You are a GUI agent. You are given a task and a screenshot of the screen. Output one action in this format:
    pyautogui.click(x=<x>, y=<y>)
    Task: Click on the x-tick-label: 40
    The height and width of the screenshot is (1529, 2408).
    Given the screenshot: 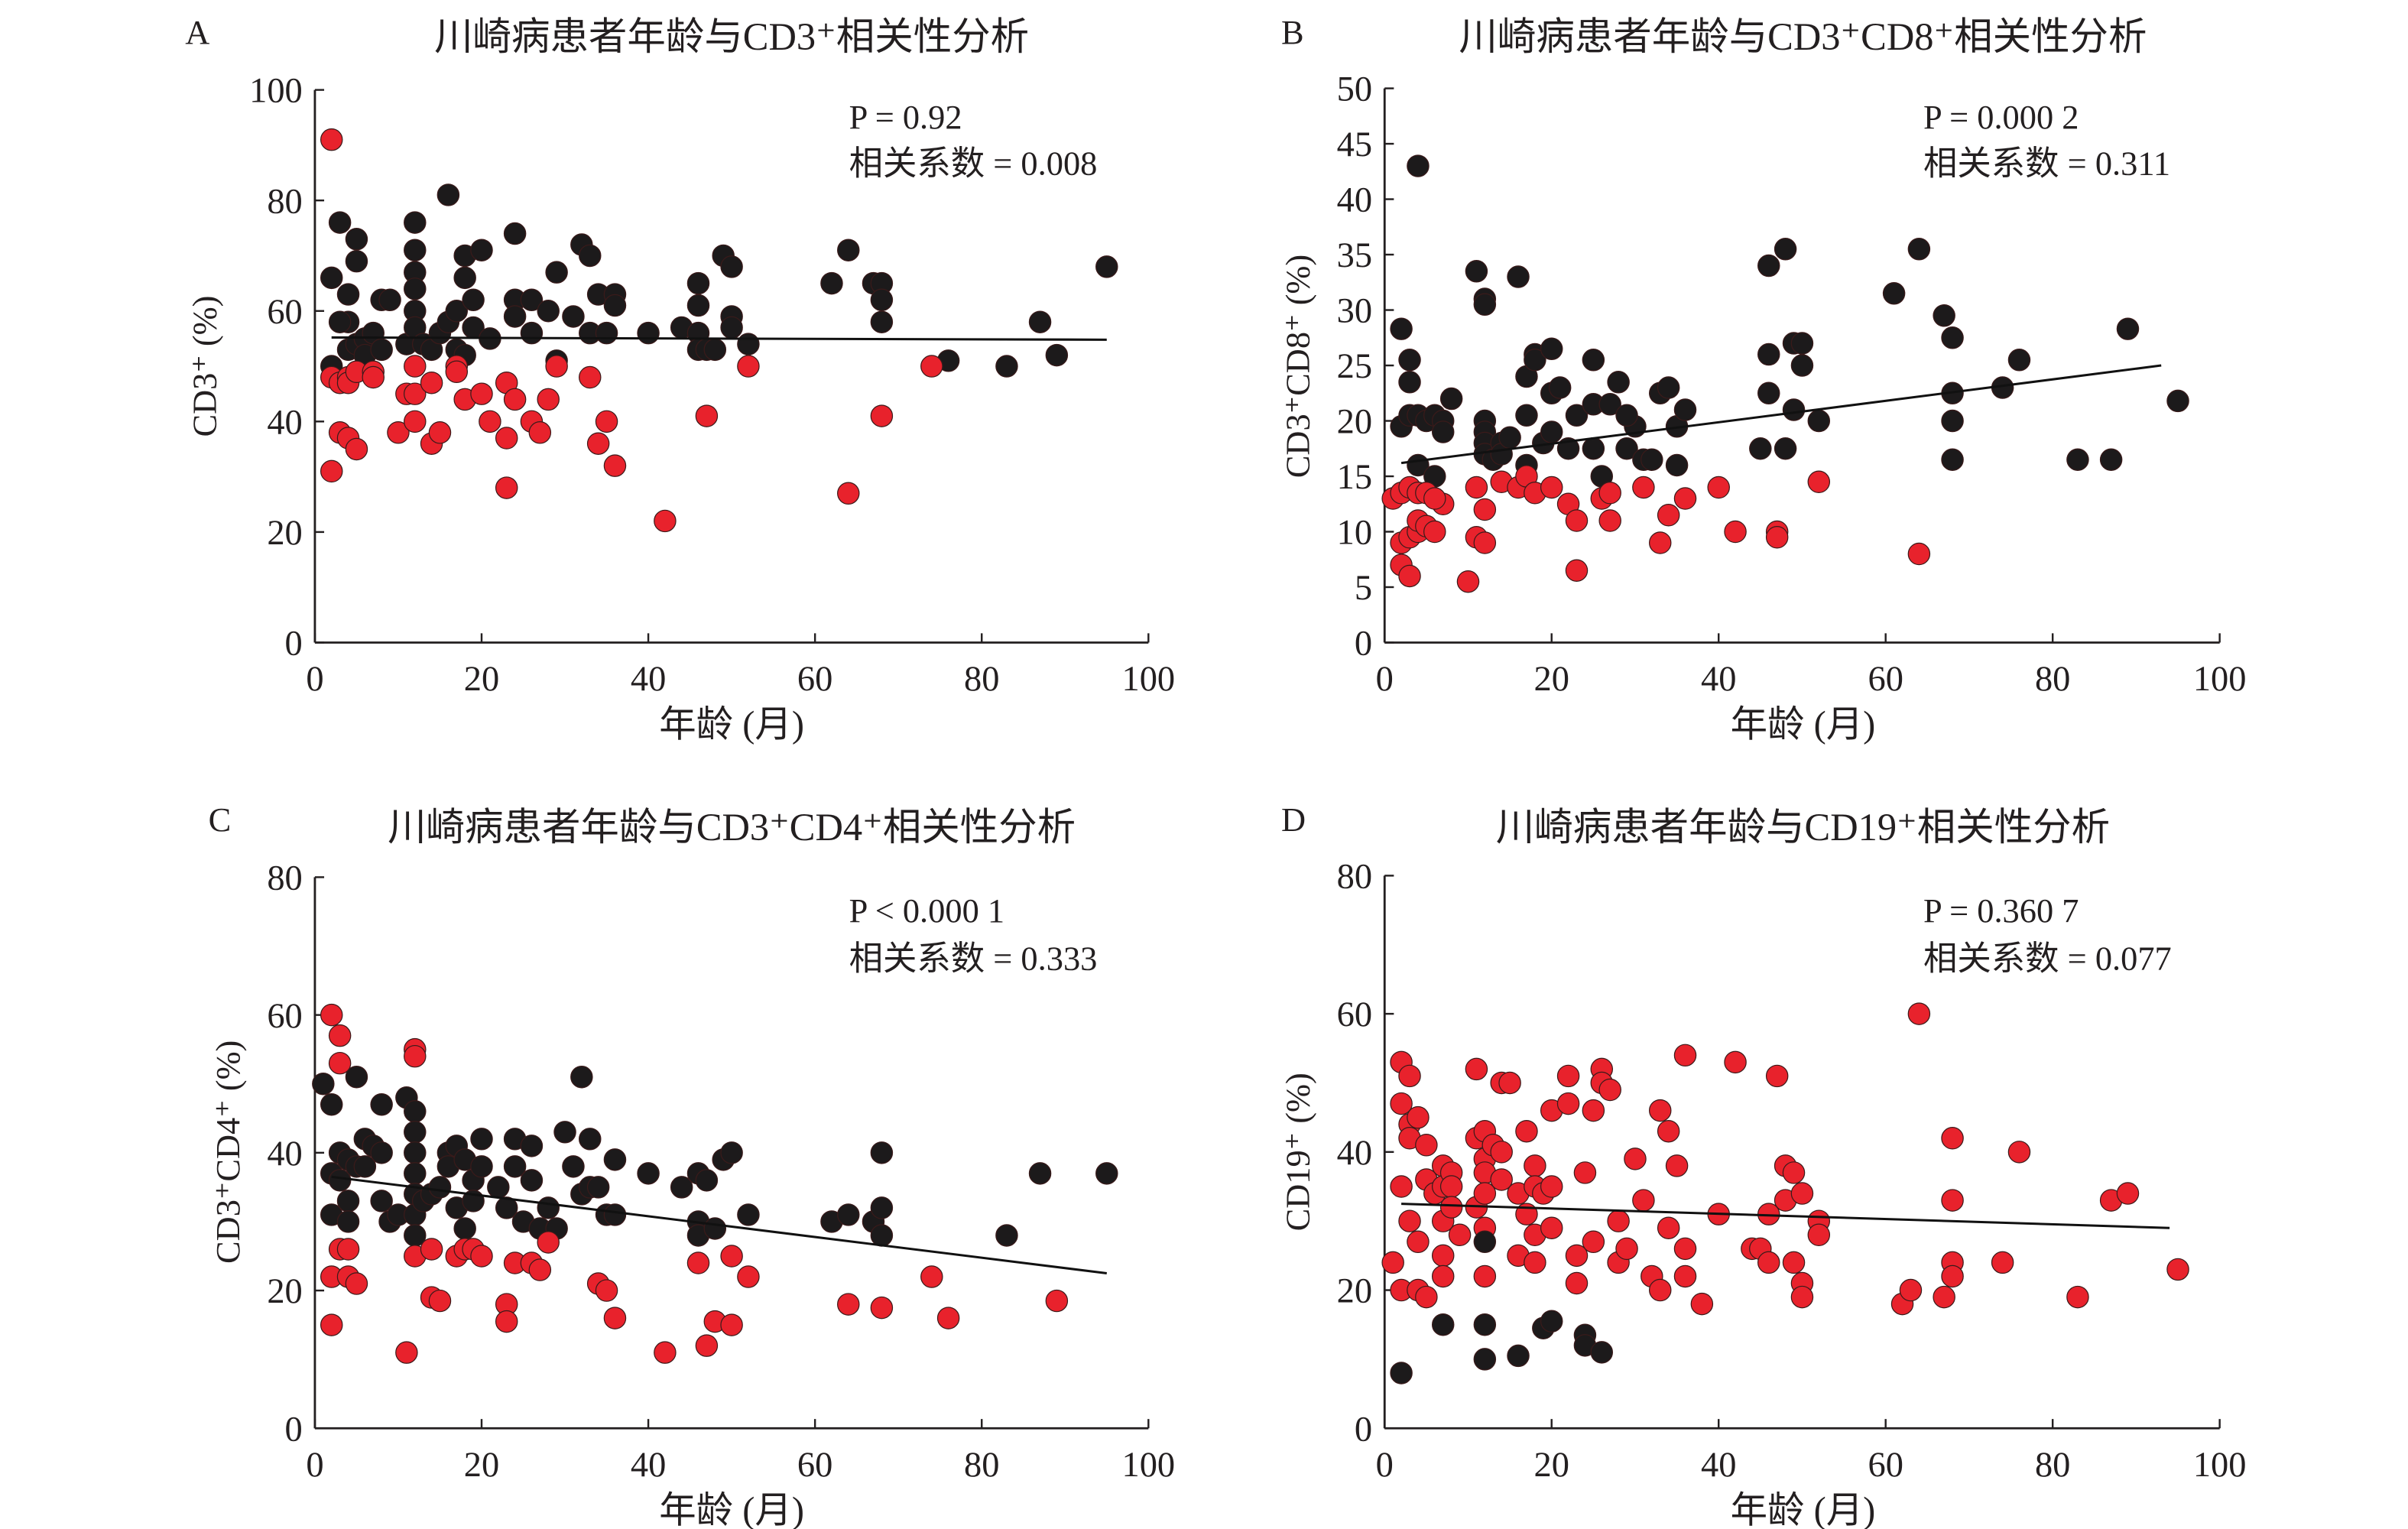 What is the action you would take?
    pyautogui.click(x=1719, y=679)
    